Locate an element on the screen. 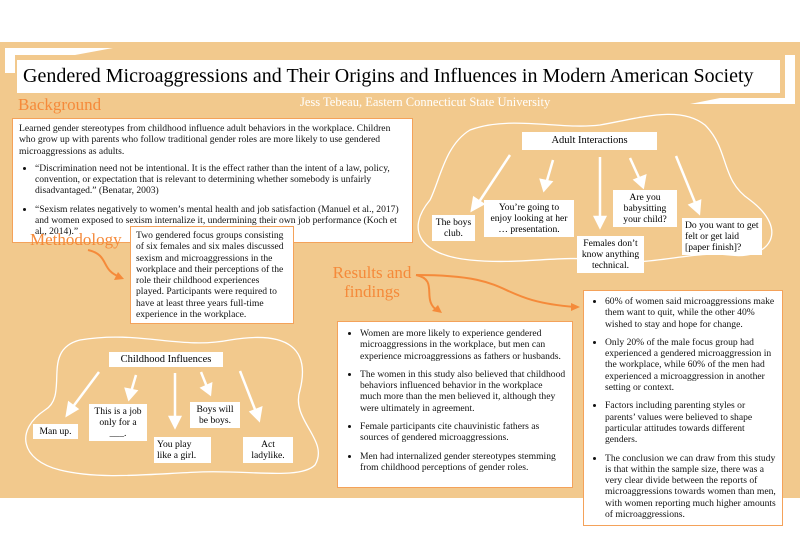 The image size is (800, 533). orange-arrows is located at coordinates (331, 280).